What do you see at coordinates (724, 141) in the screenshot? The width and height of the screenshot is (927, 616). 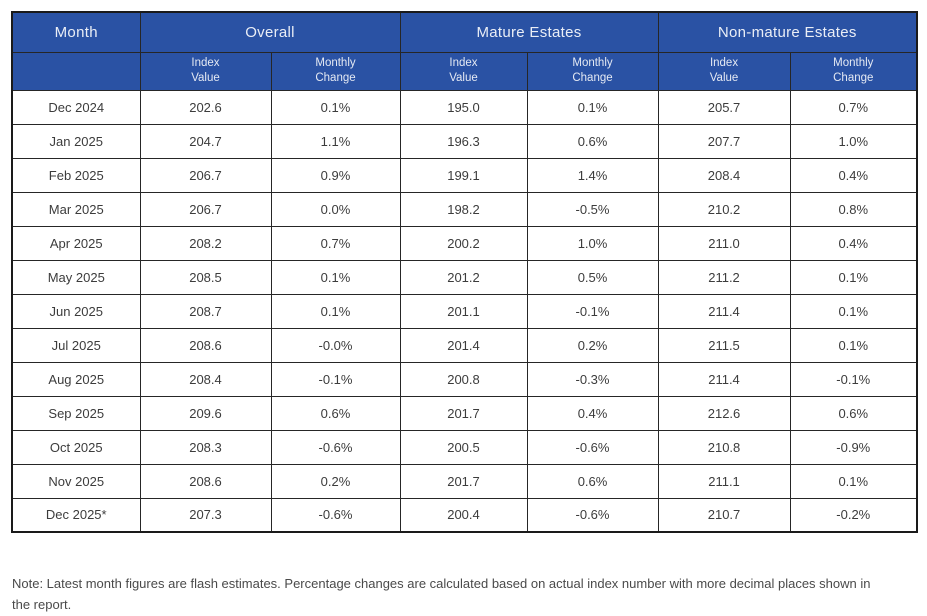 I see `non-mature-index-cell: 207.7` at bounding box center [724, 141].